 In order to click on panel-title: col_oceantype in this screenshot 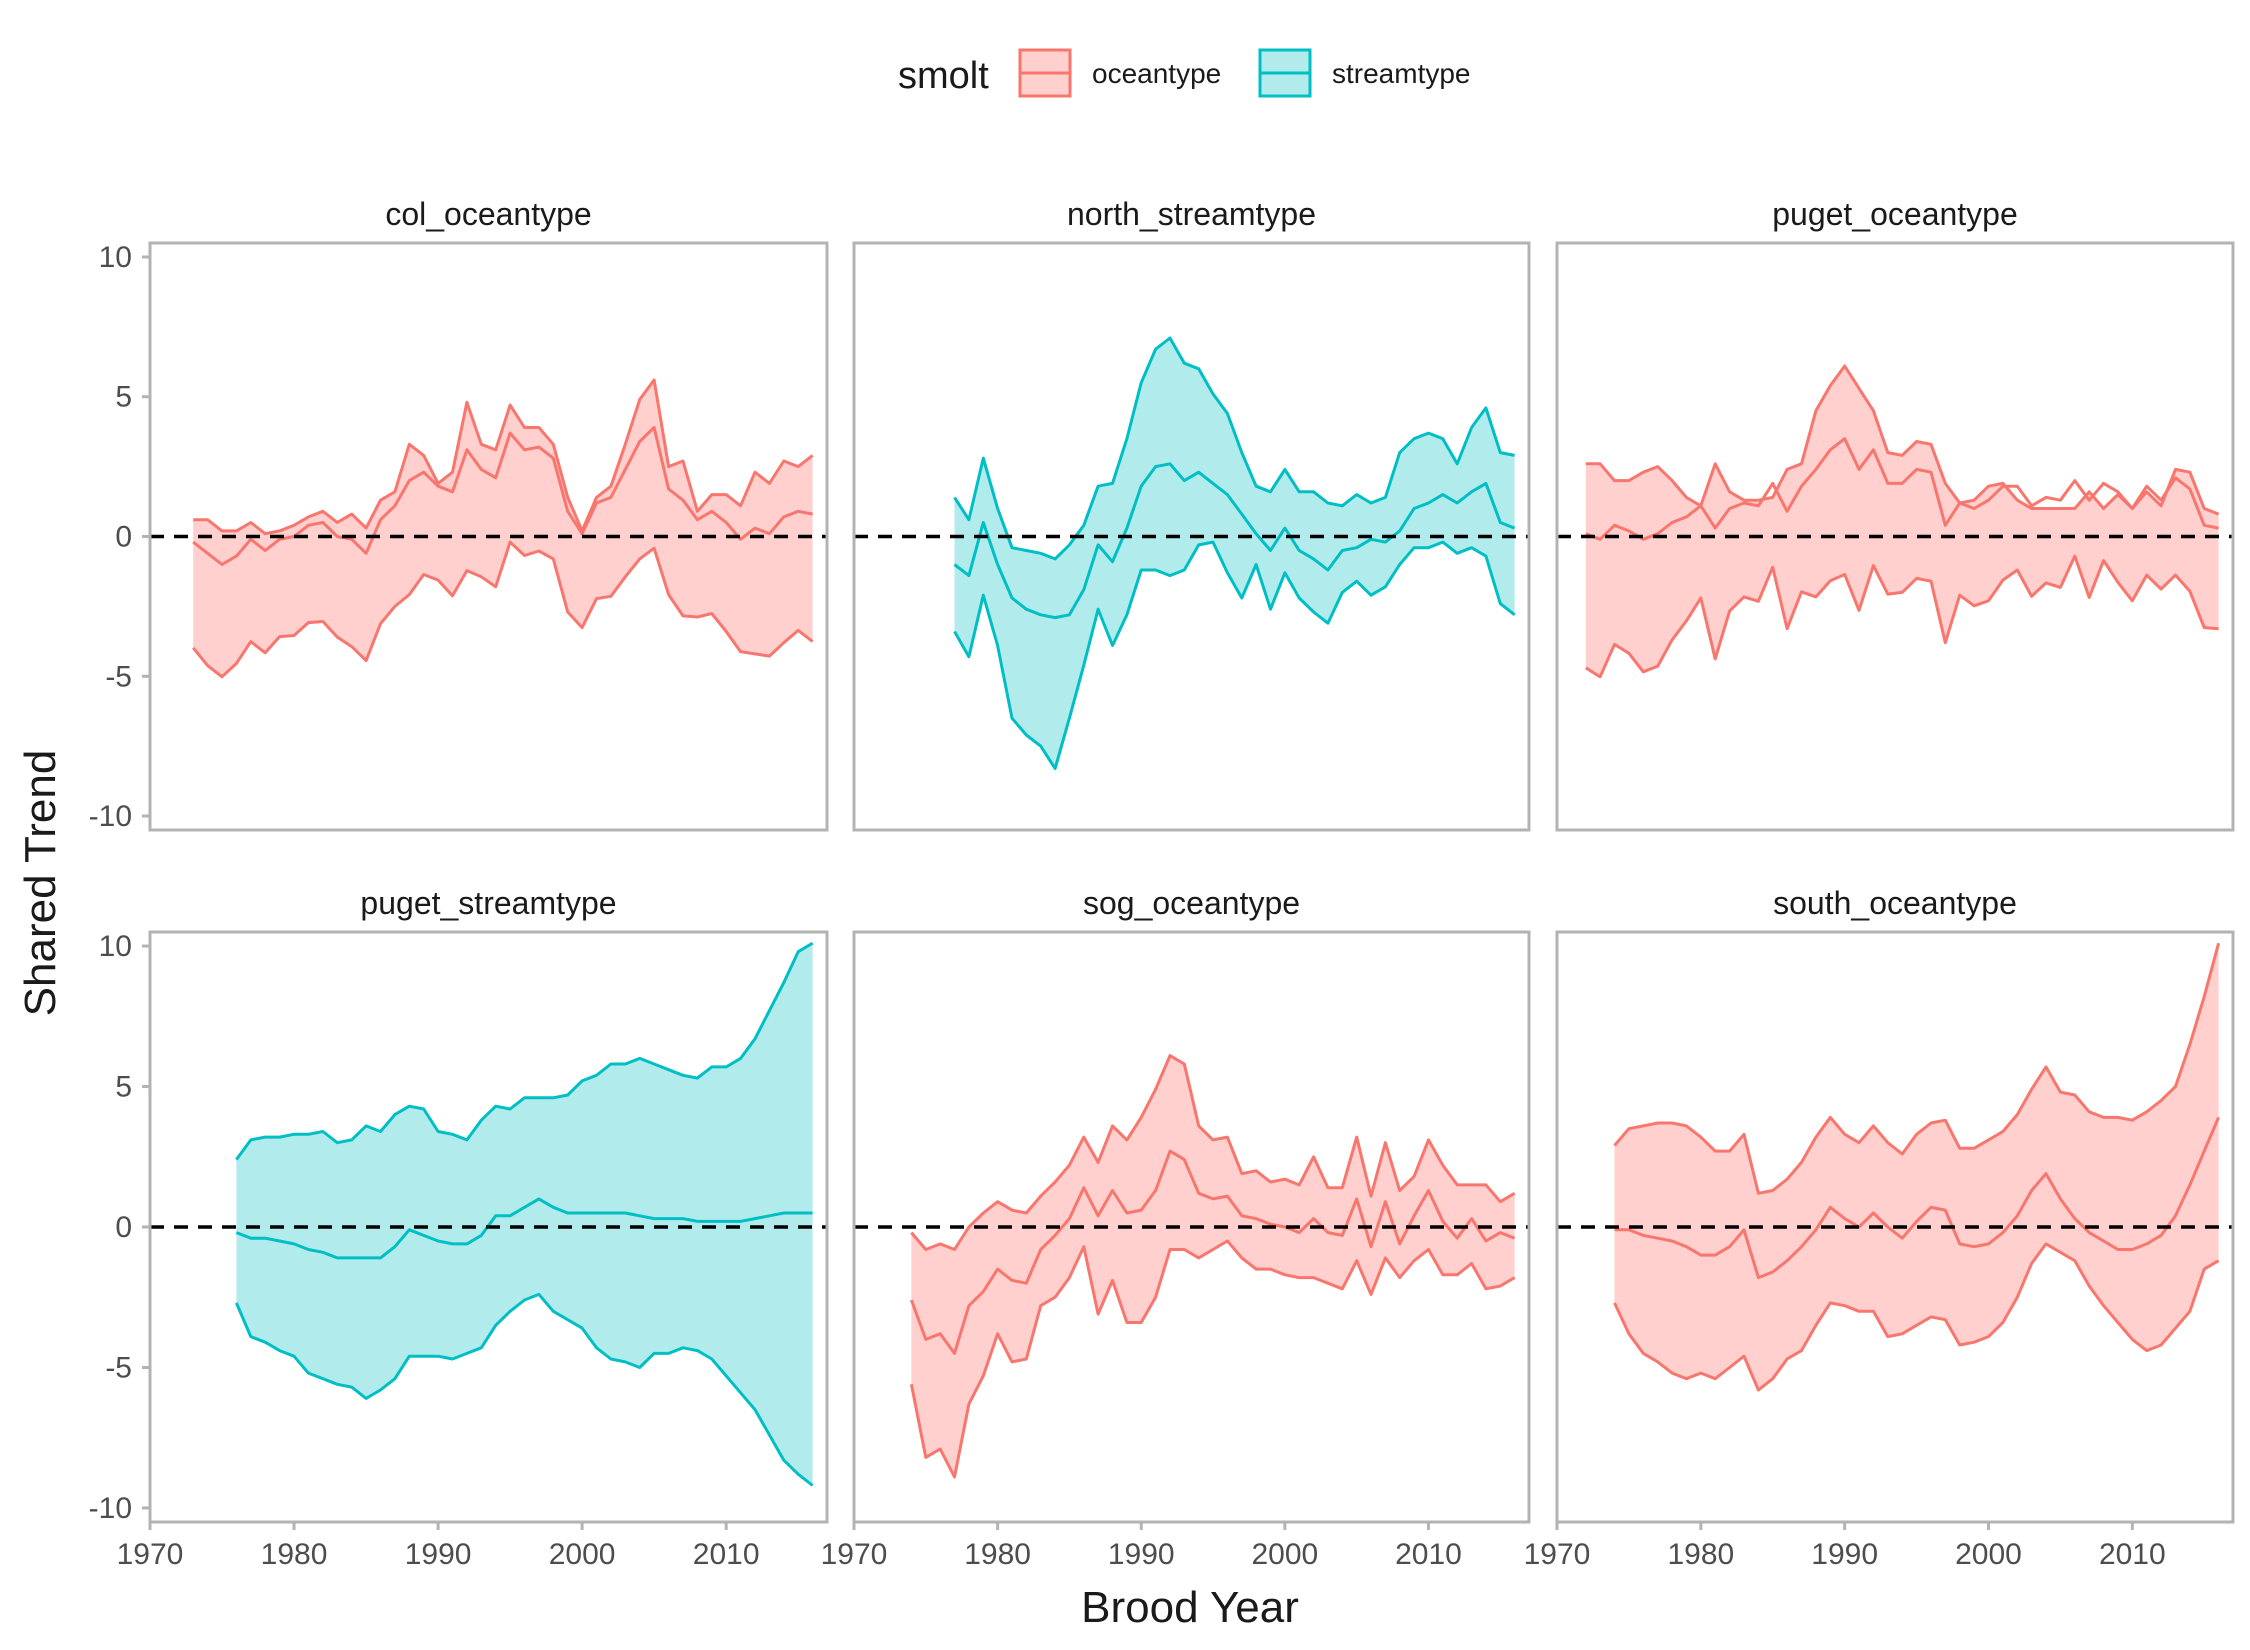, I will do `click(488, 214)`.